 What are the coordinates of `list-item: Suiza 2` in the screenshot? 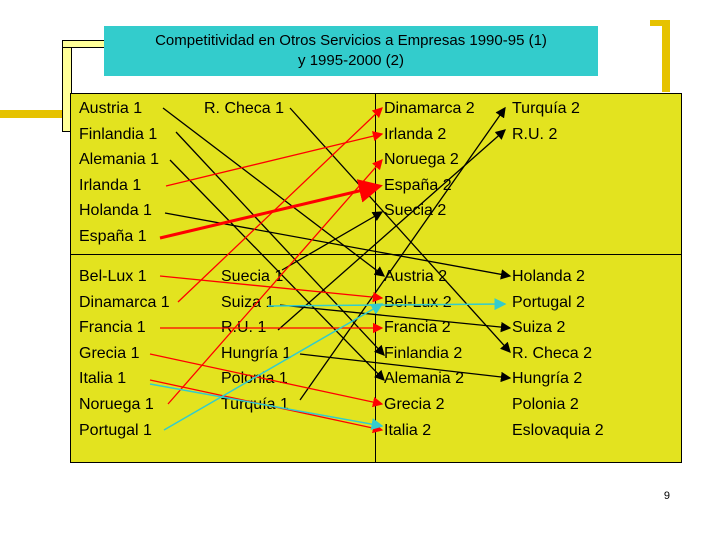 It's located at (539, 328).